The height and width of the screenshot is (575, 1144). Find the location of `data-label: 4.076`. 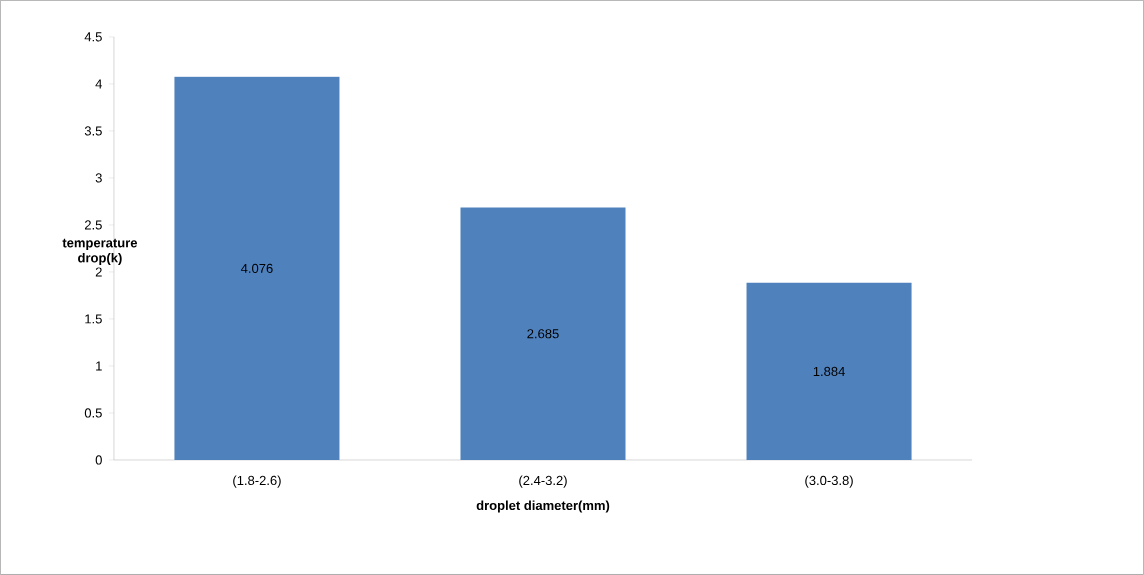

data-label: 4.076 is located at coordinates (256, 268).